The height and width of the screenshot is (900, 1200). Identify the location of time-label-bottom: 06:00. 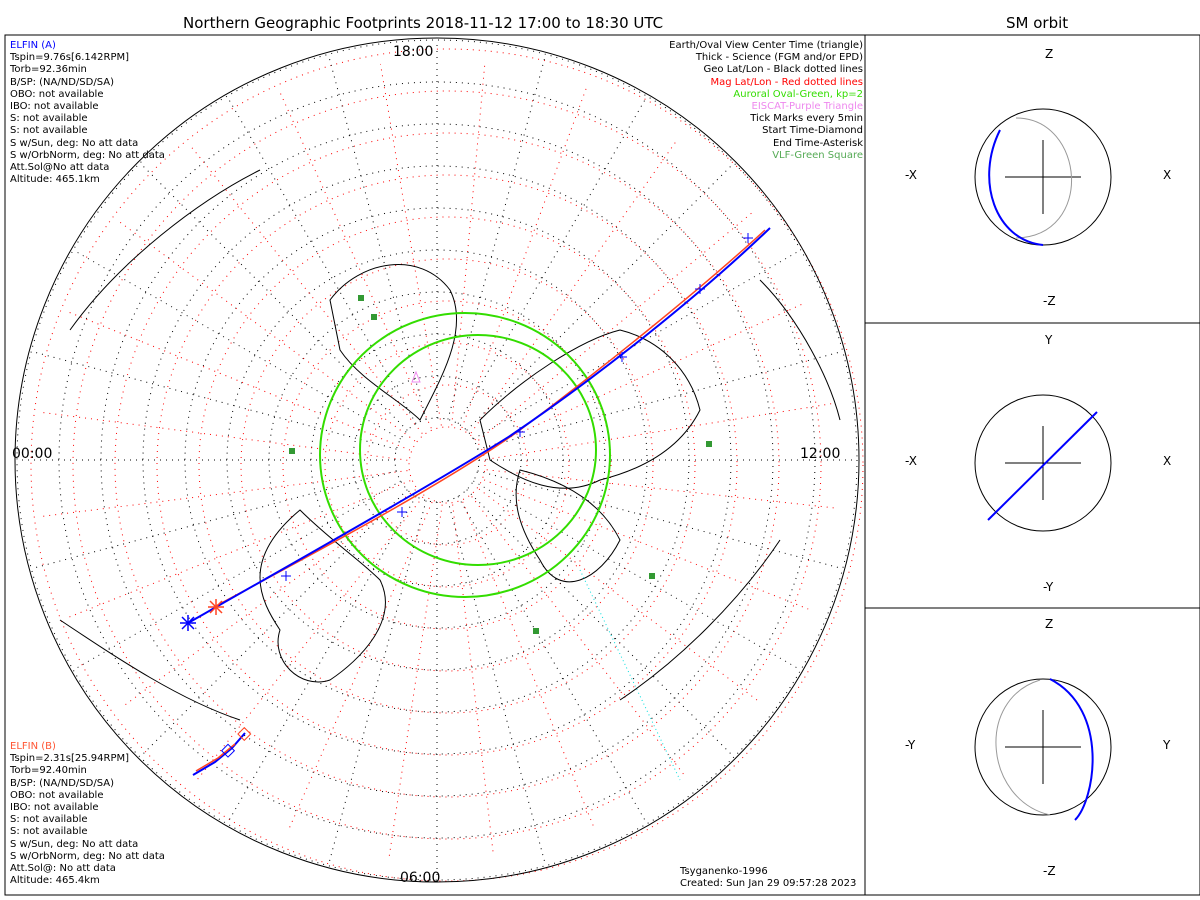
(420, 878).